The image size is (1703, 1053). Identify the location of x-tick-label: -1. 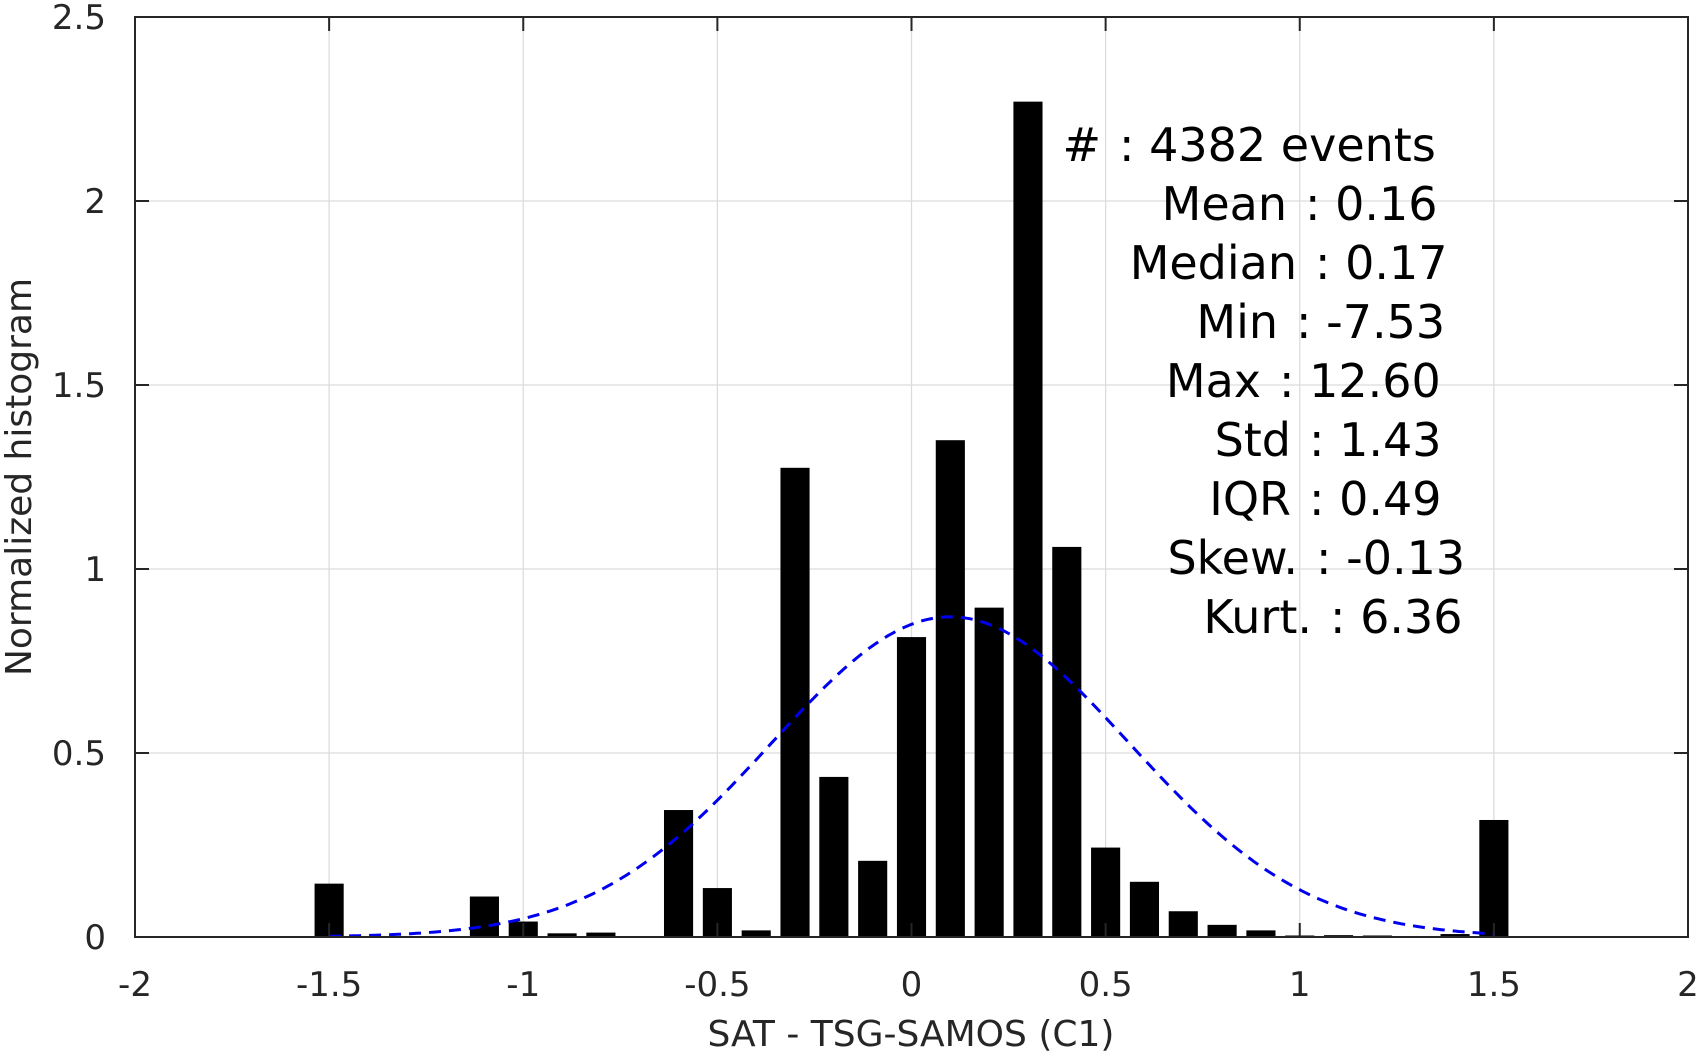
(523, 985).